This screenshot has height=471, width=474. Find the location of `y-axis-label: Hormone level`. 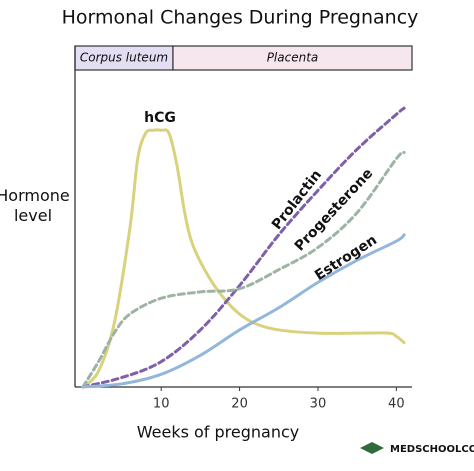

y-axis-label: Hormone level is located at coordinates (35, 205).